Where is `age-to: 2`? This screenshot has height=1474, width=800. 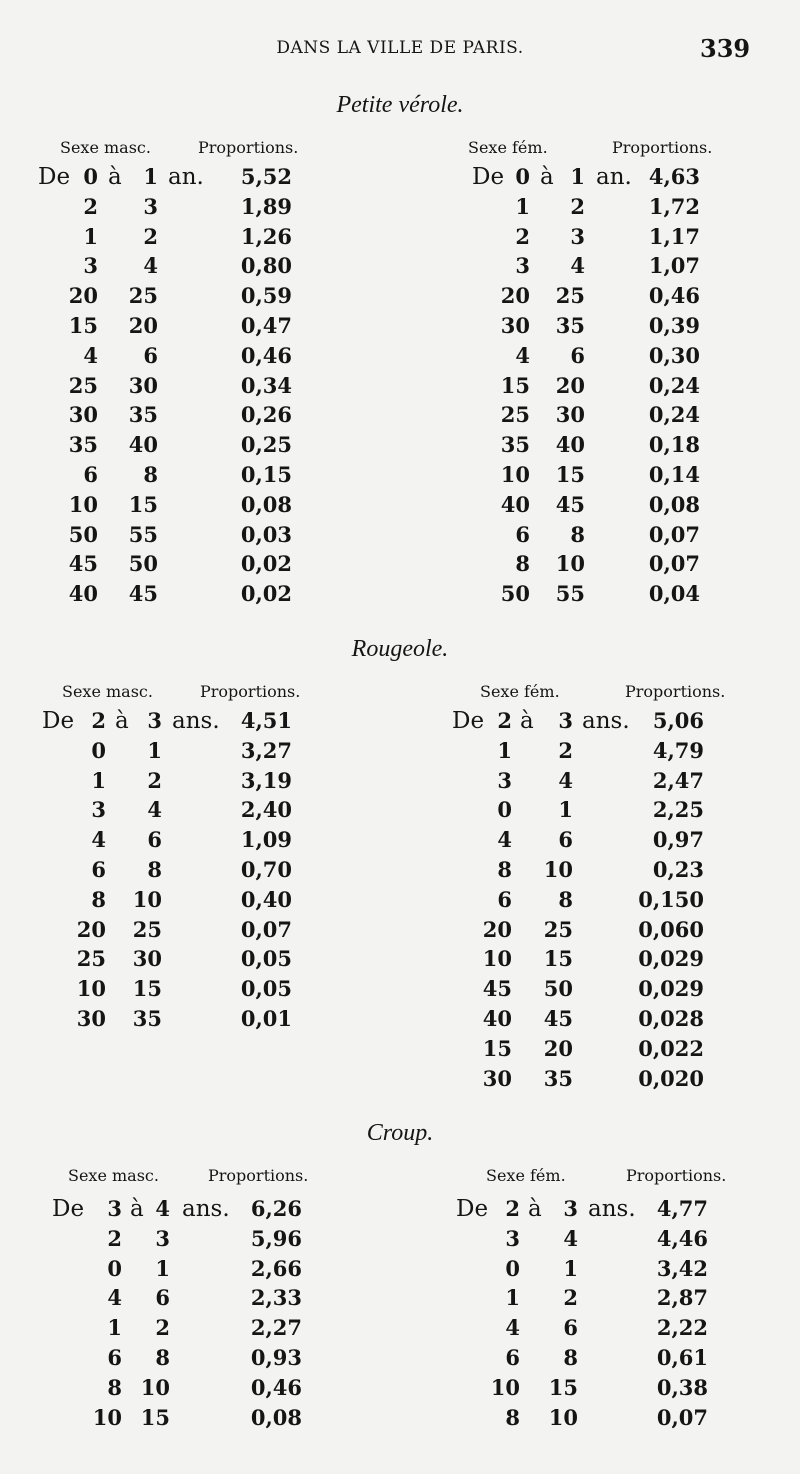 age-to: 2 is located at coordinates (570, 1298).